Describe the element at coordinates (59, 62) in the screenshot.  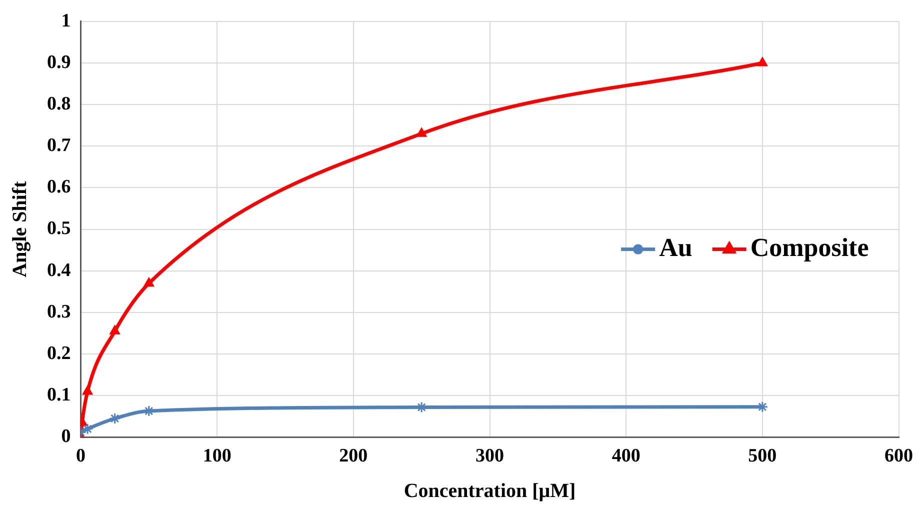
I see `y-tick-label: 0.9` at that location.